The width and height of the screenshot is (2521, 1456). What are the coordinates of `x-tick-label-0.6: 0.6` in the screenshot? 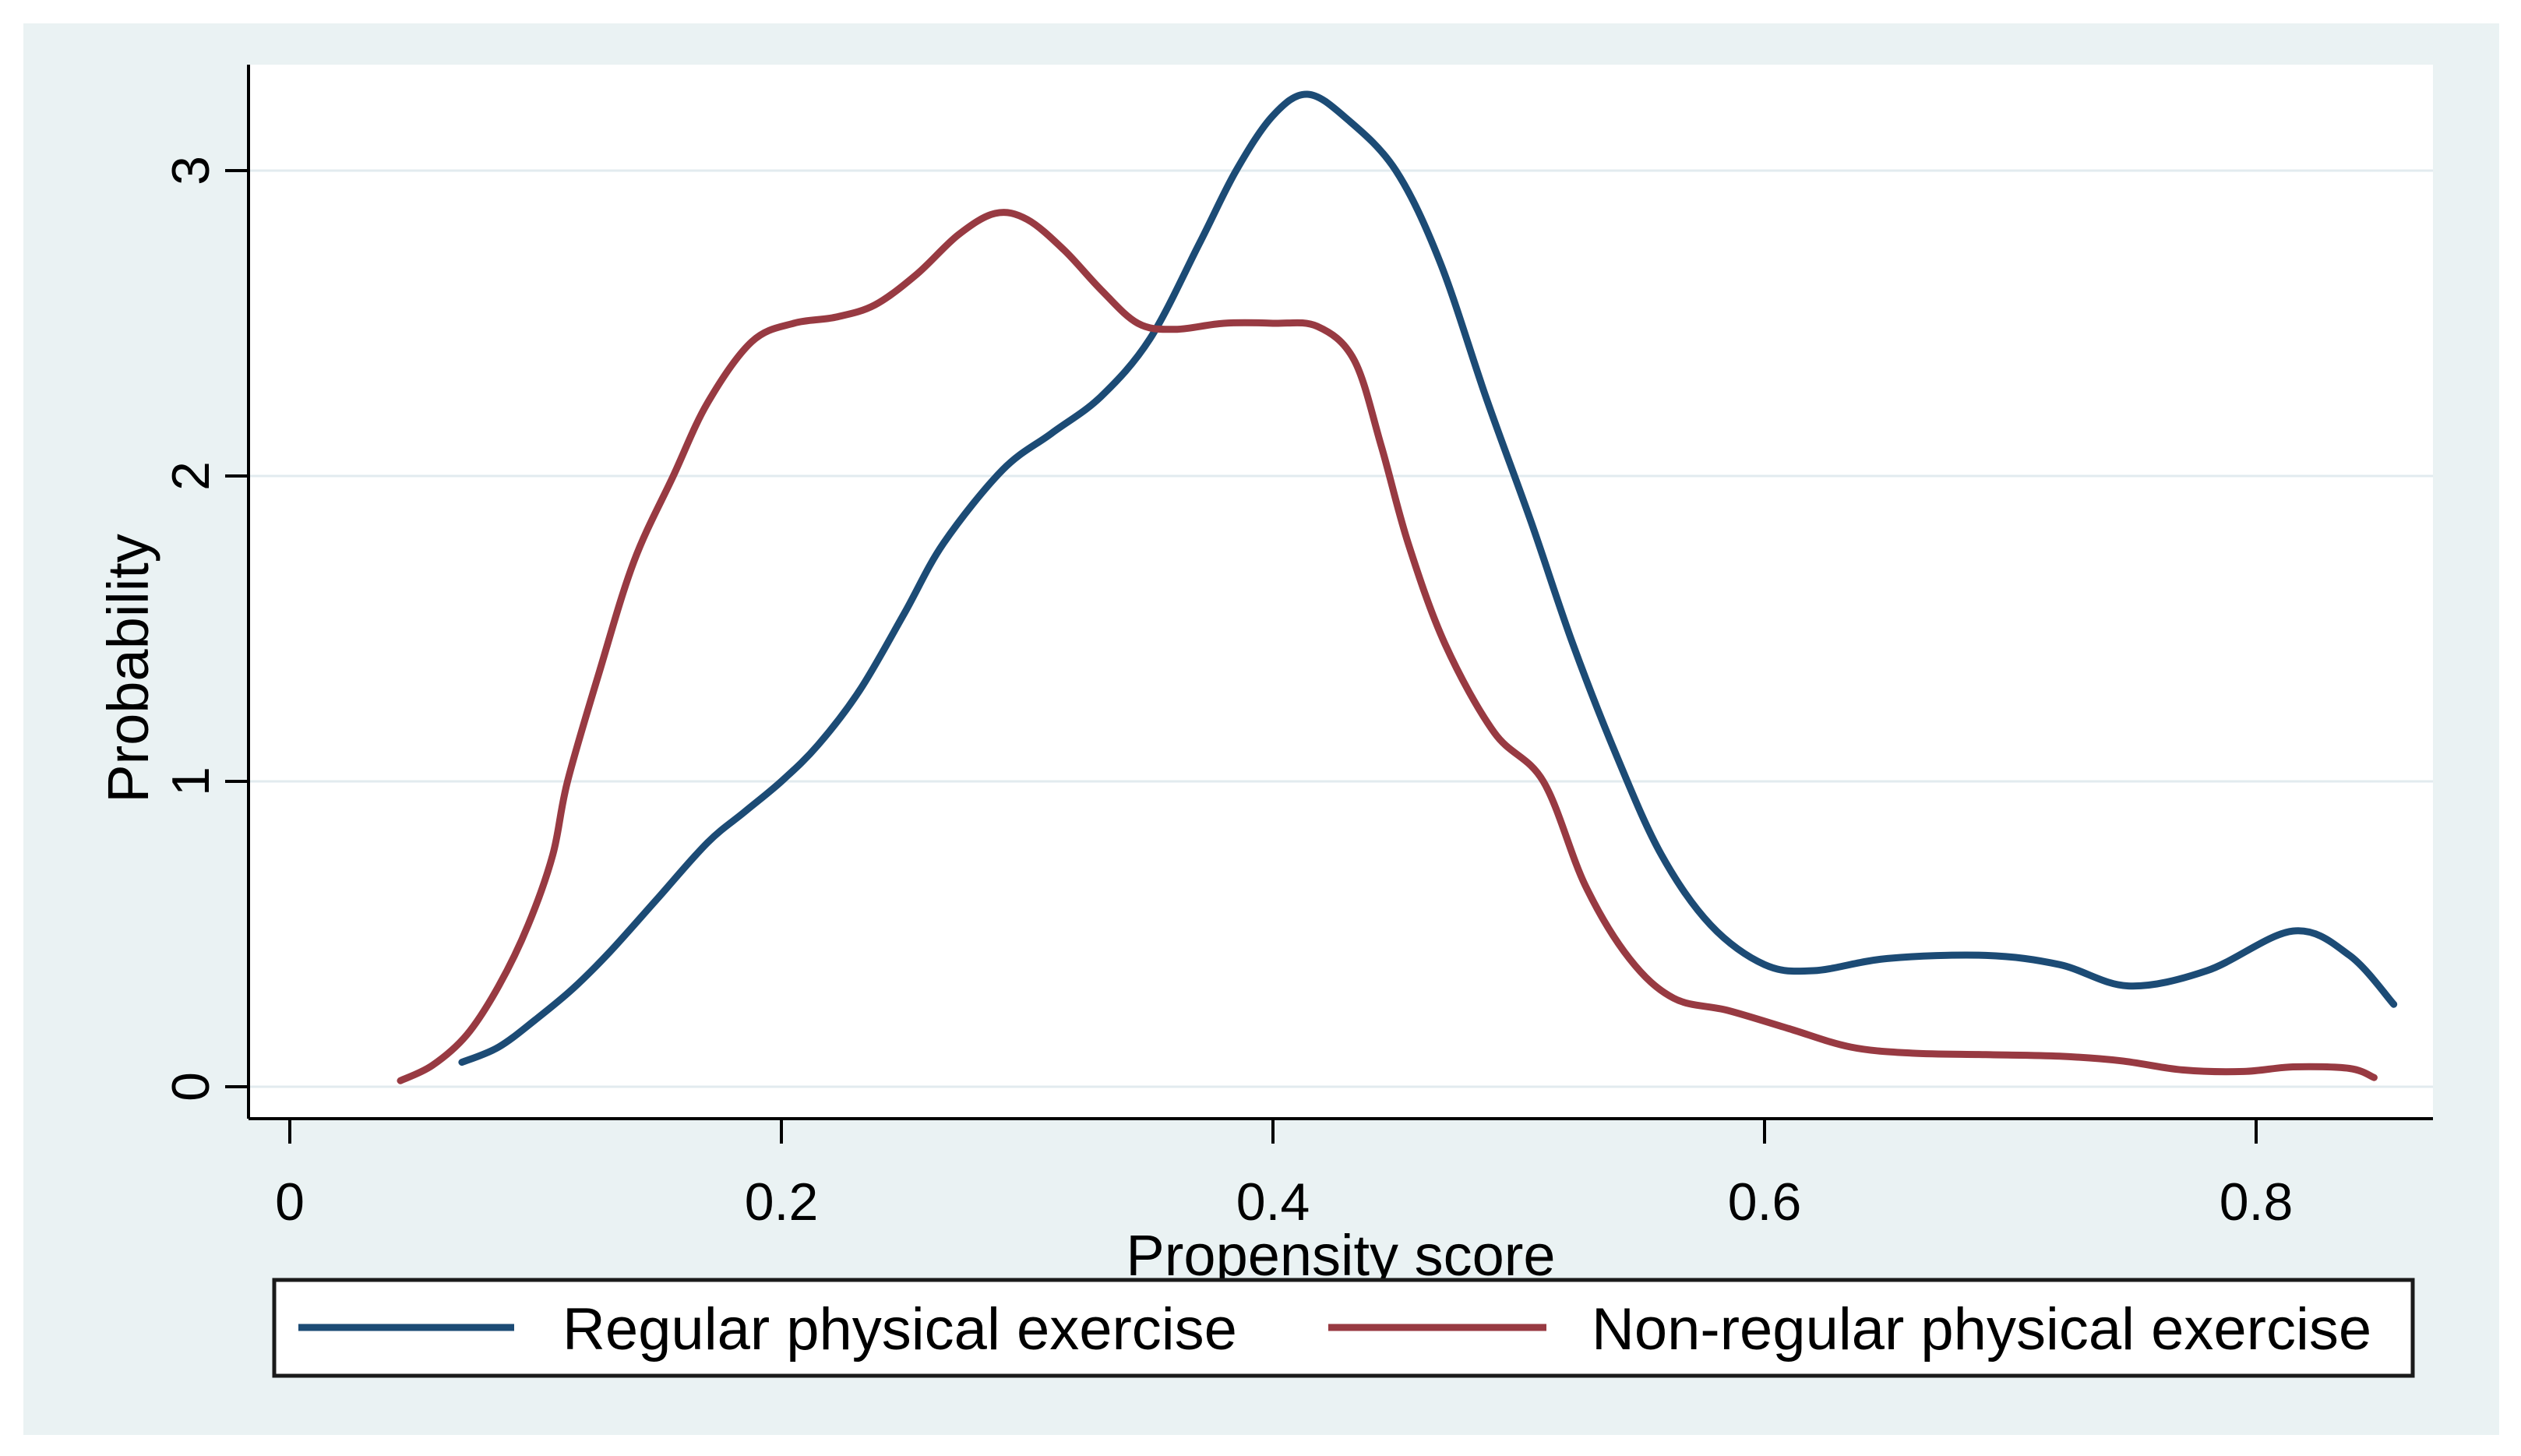 It's located at (1765, 1202).